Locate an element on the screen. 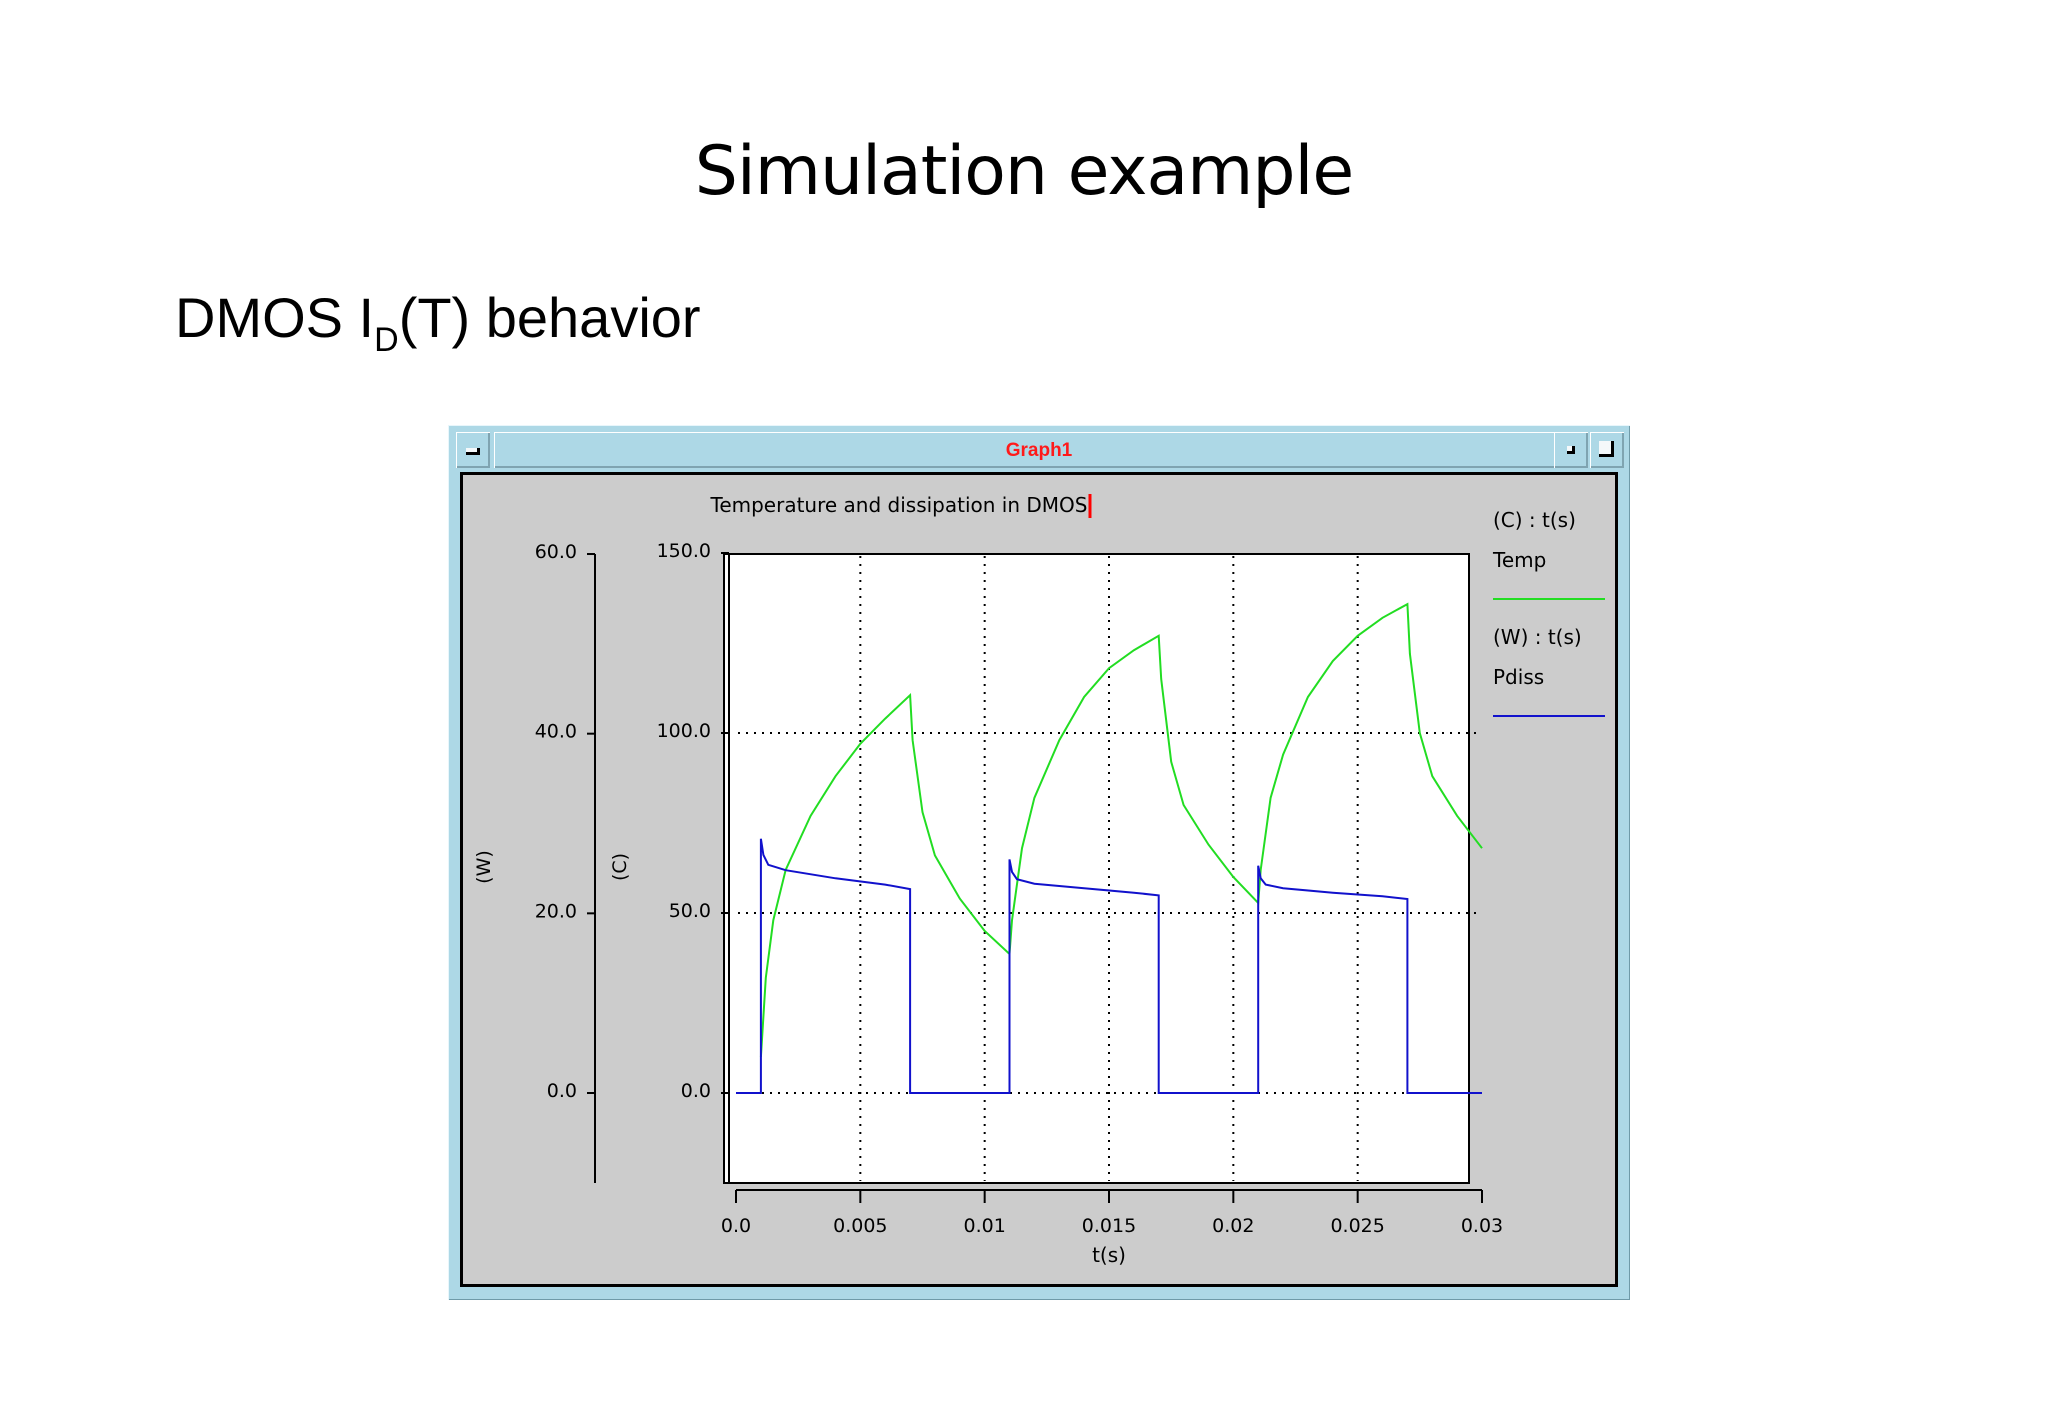  x-axis-tick-label: 0.015 is located at coordinates (1109, 1226).